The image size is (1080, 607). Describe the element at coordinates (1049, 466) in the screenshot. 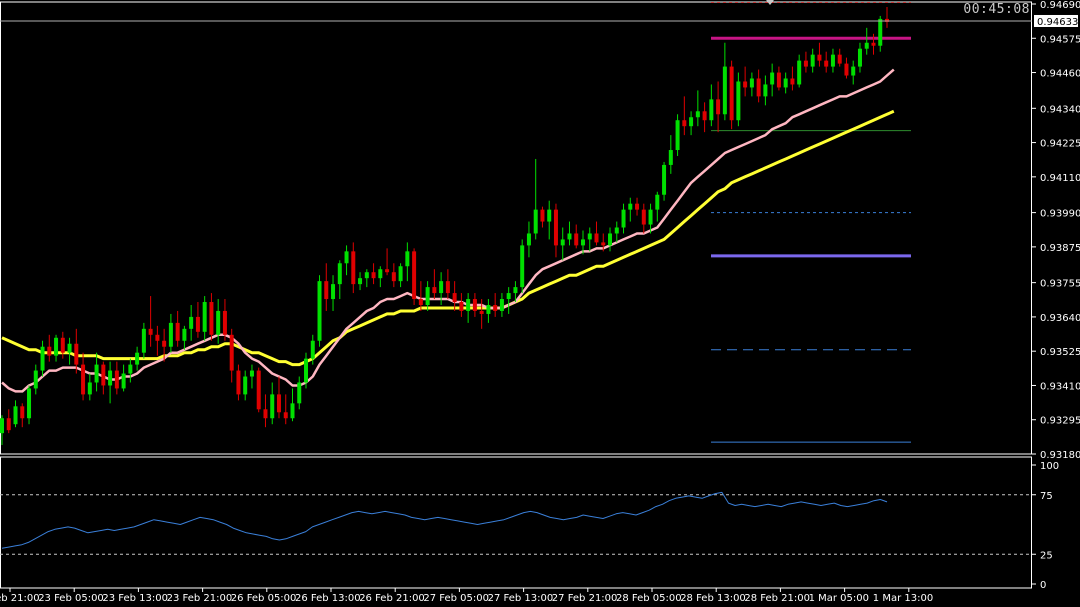

I see `rsi-tick-label: 100` at that location.